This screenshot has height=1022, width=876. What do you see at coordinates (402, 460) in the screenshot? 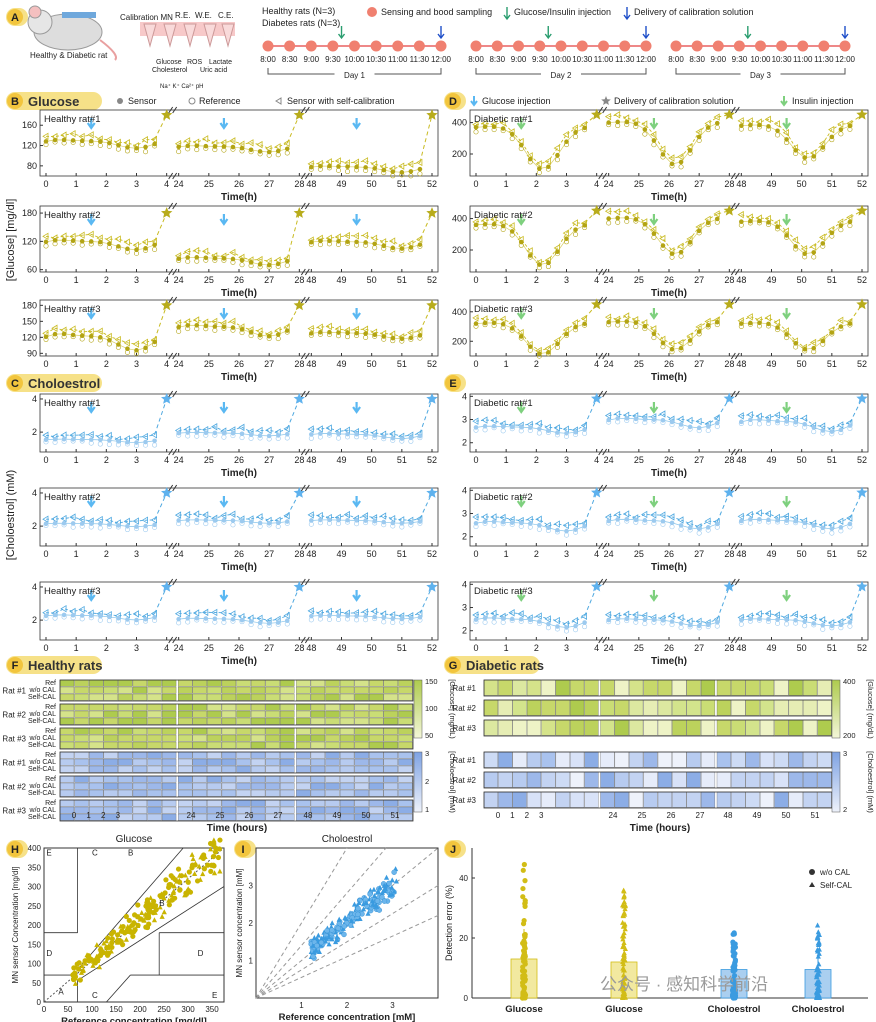
I see `x-tick-label: 51` at bounding box center [402, 460].